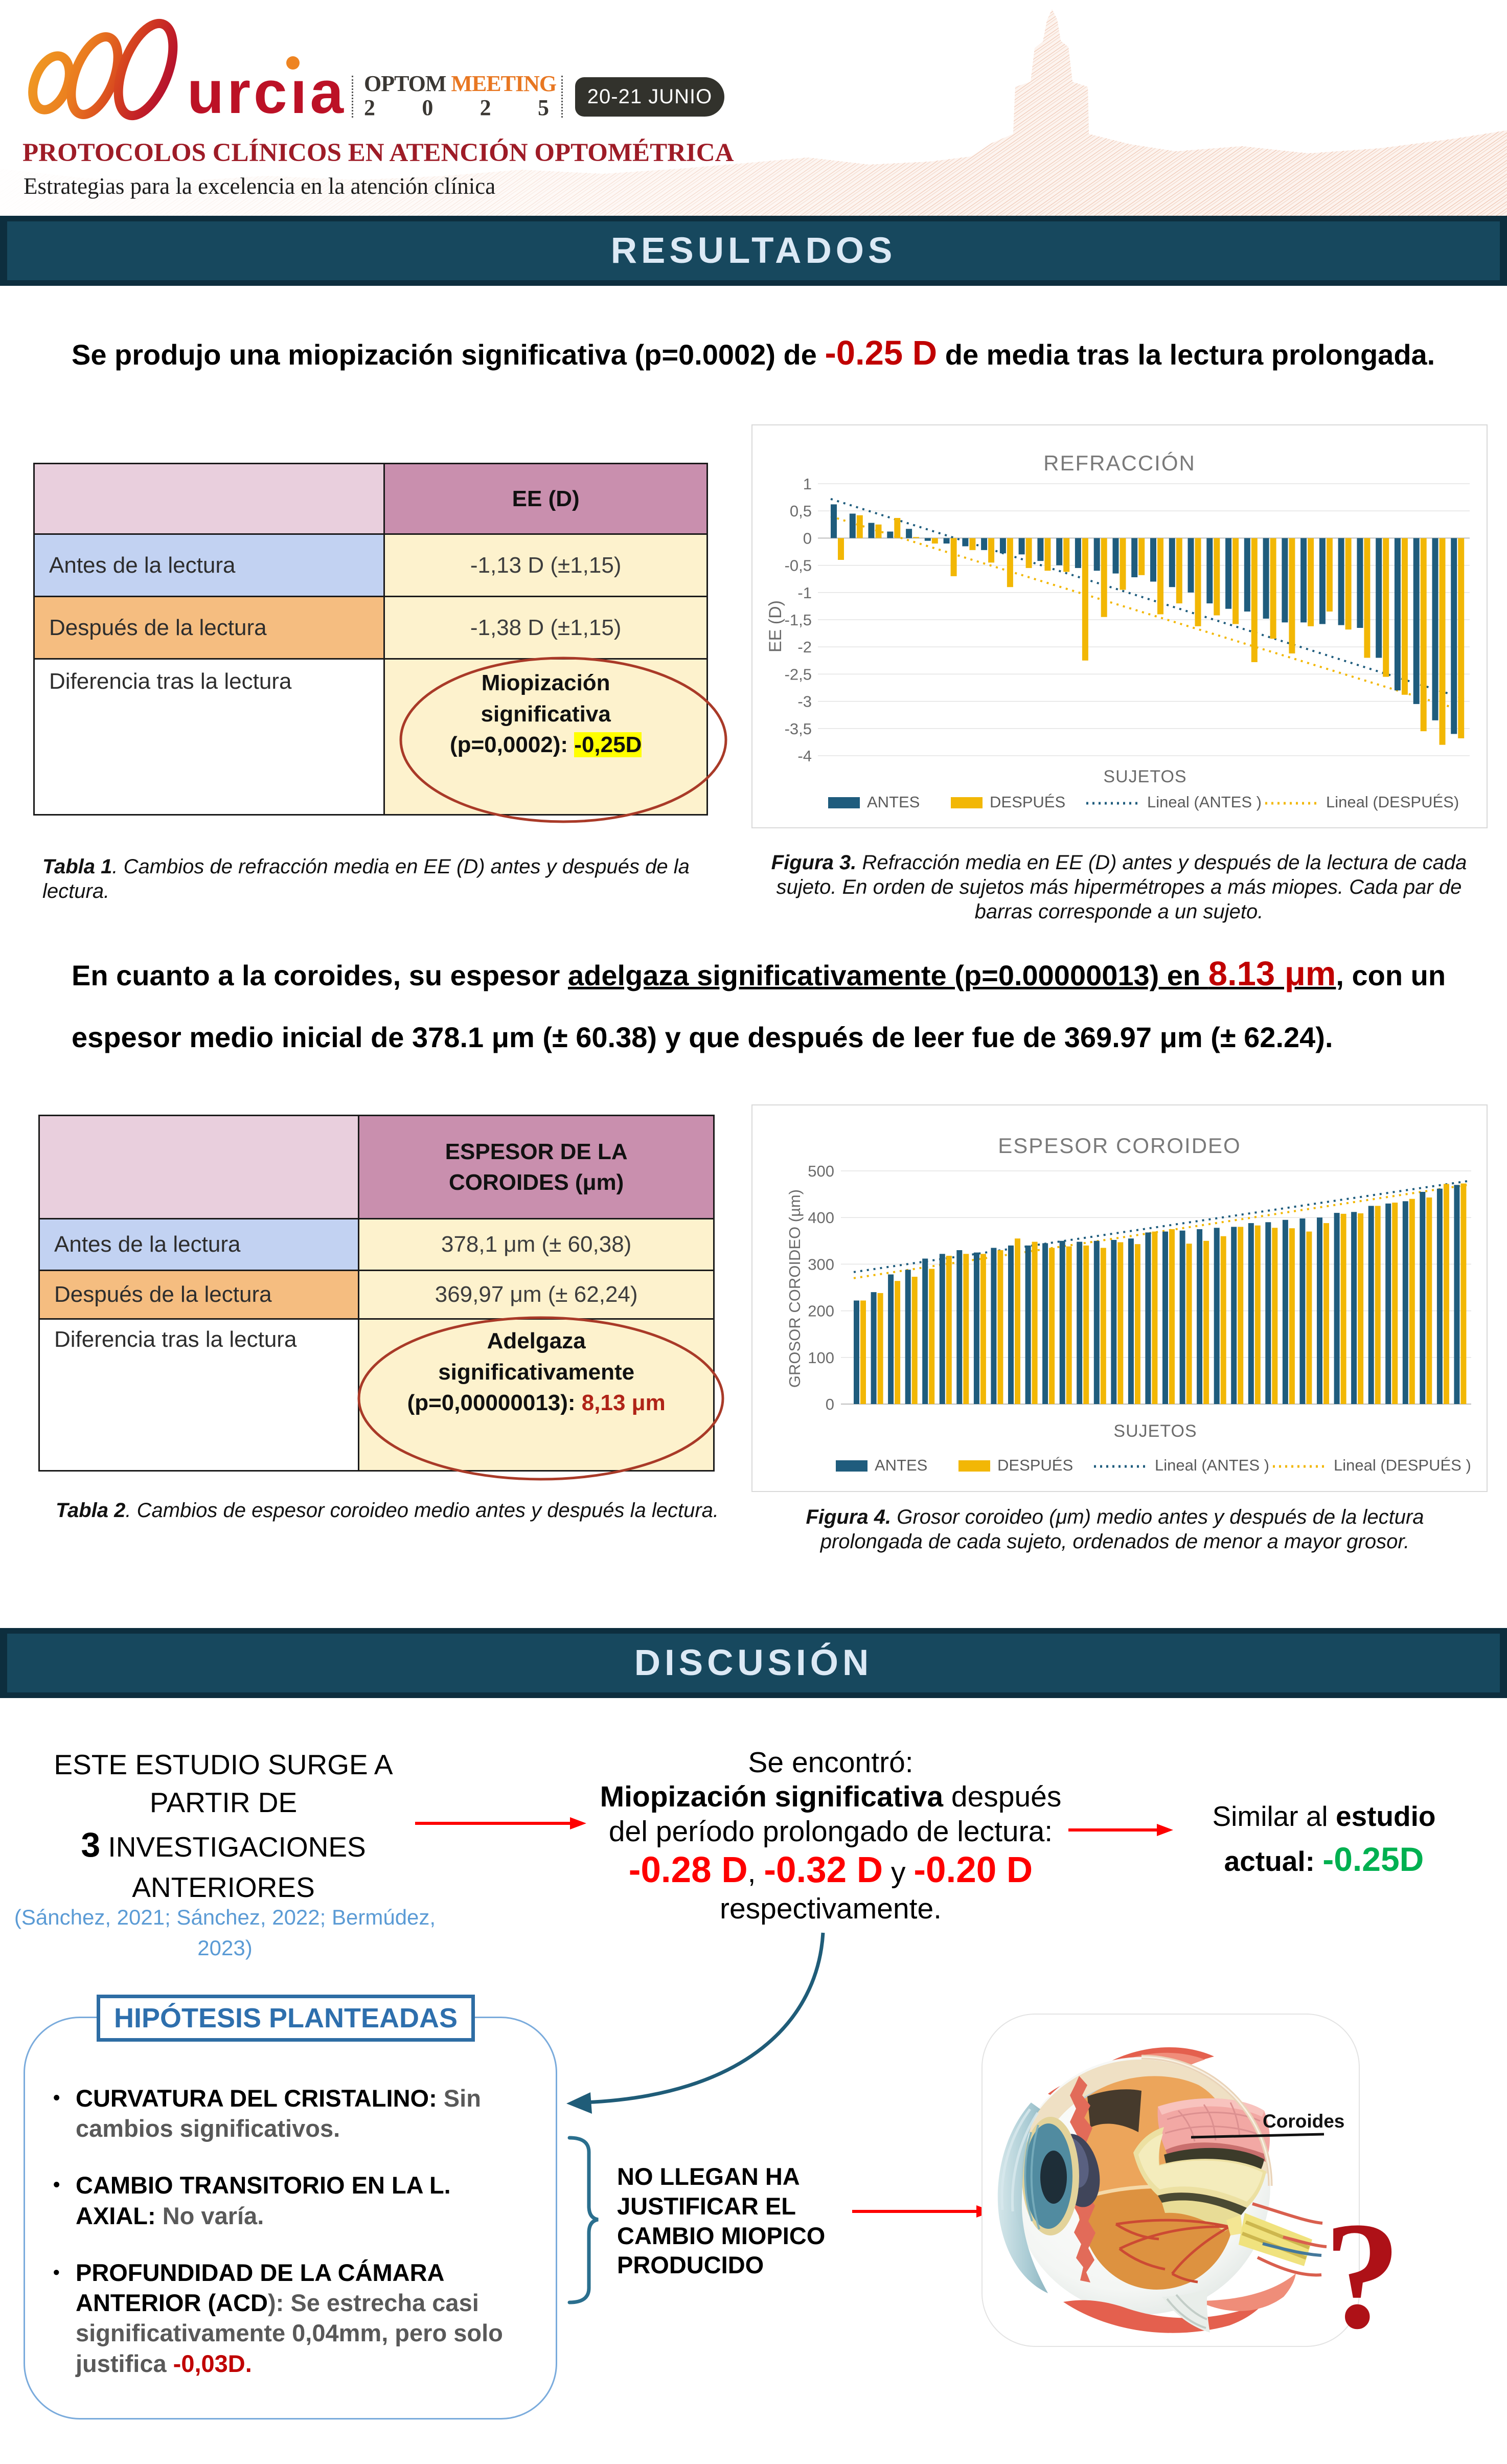 The height and width of the screenshot is (2464, 1507). What do you see at coordinates (801, 511) in the screenshot?
I see `svg-text: 0,5` at bounding box center [801, 511].